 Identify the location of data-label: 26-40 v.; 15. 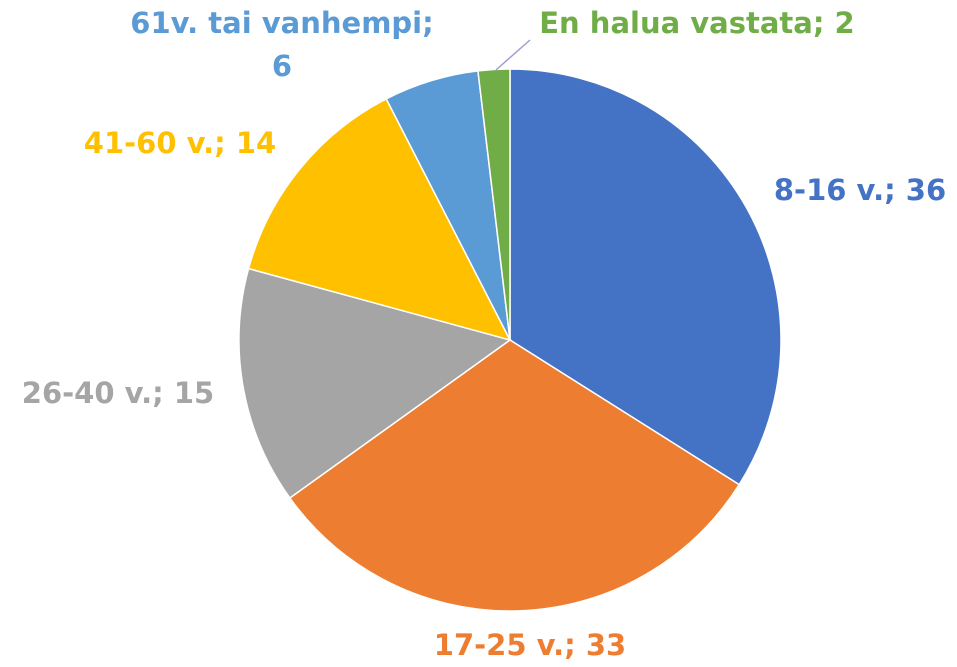
(118, 393).